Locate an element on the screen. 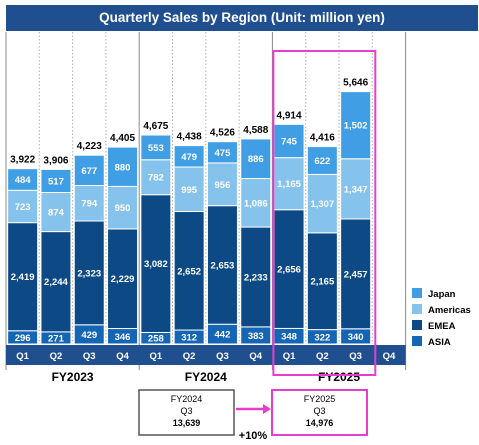 The image size is (479, 445). comparison-text: FY2024 is located at coordinates (187, 399).